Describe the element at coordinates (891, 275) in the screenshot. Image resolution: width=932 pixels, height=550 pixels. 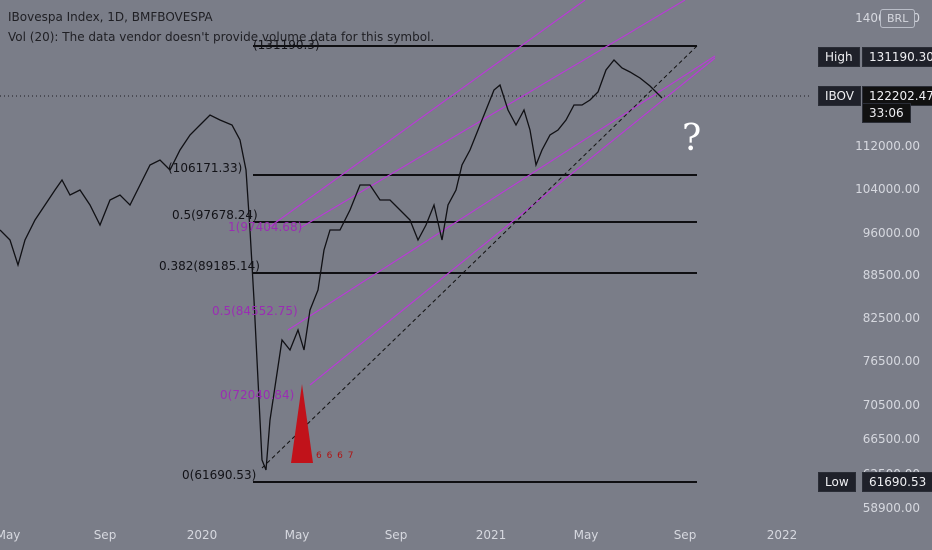
I see `y-tick-88500: 88500.00` at that location.